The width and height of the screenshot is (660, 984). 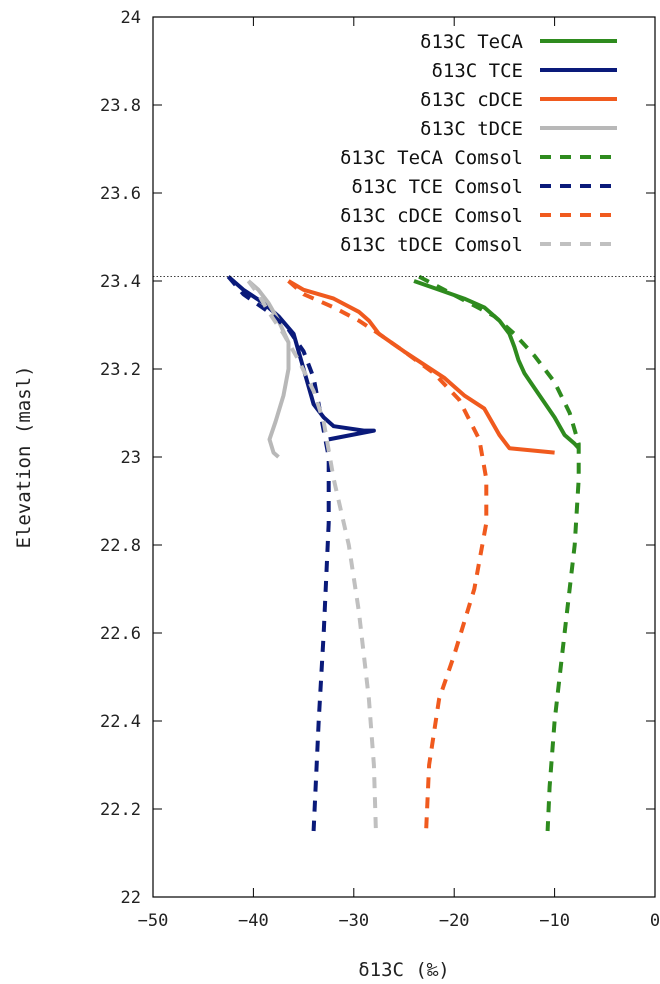 I want to click on x-tick-label: −50, so click(x=153, y=921).